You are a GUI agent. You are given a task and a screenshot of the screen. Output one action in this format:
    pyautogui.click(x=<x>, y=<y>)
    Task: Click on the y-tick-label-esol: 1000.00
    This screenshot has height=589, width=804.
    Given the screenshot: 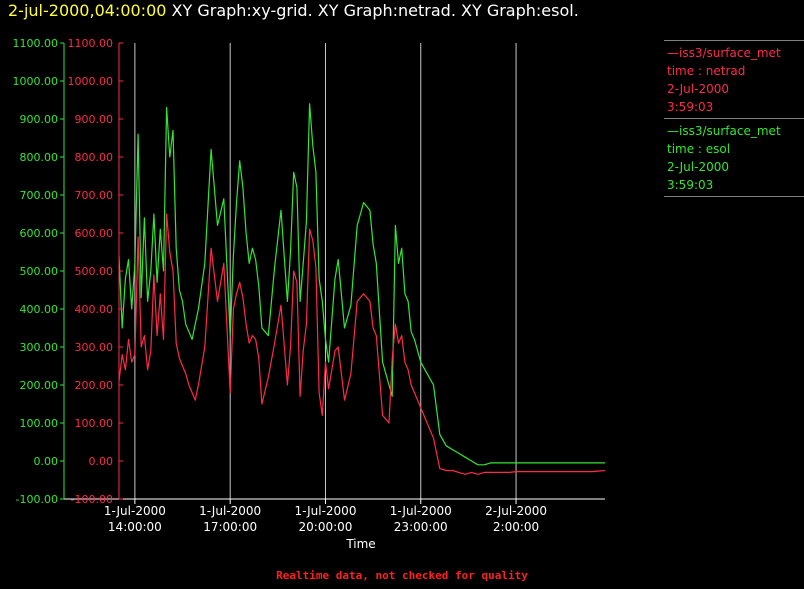 What is the action you would take?
    pyautogui.click(x=36, y=81)
    